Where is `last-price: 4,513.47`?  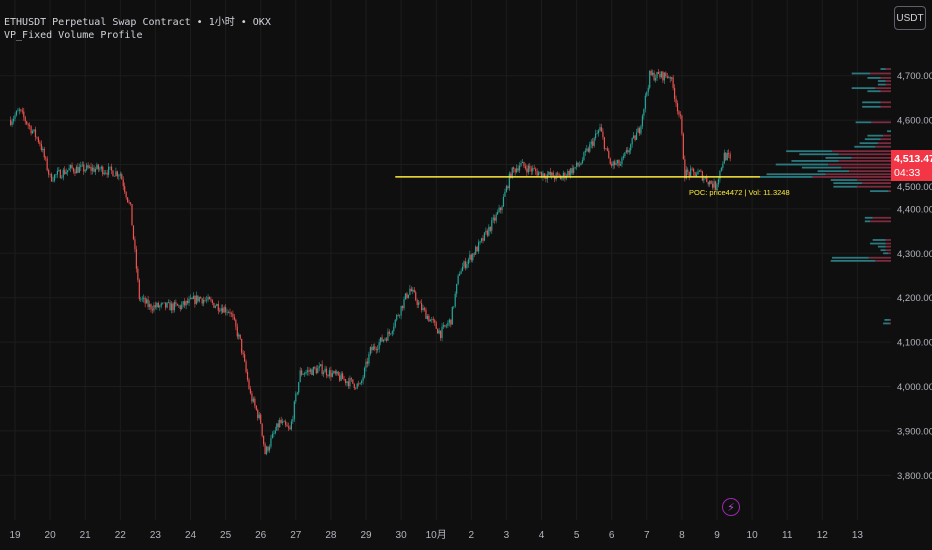
last-price: 4,513.47 is located at coordinates (913, 159).